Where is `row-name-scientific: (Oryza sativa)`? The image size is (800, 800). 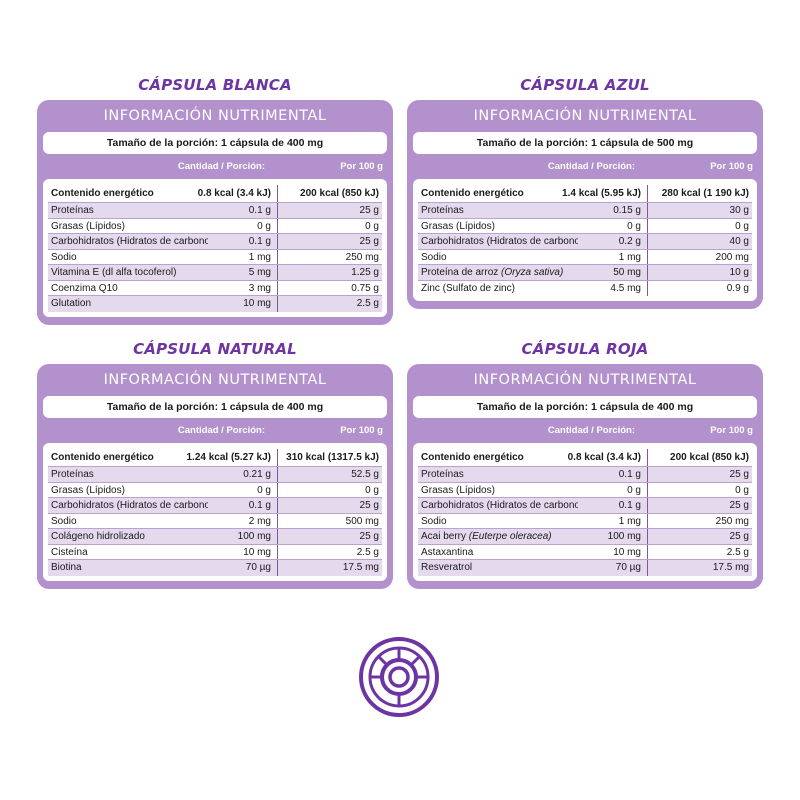 row-name-scientific: (Oryza sativa) is located at coordinates (532, 272).